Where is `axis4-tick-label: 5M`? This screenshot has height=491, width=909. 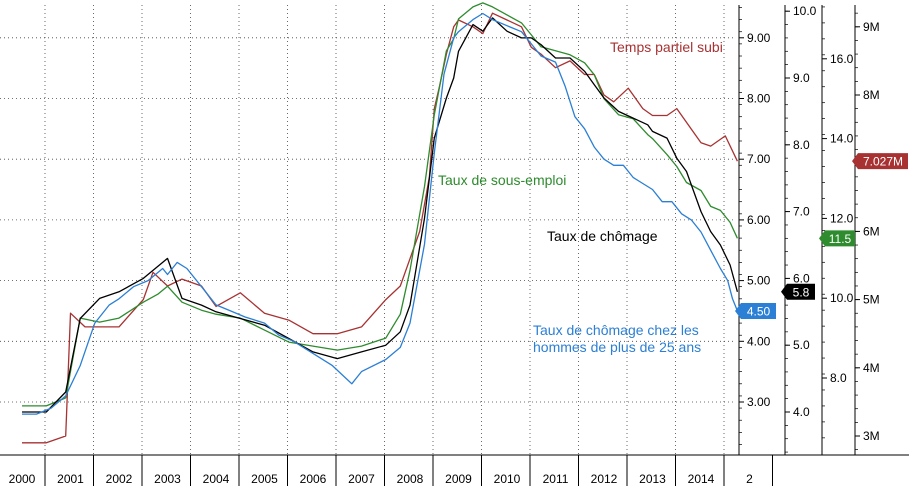
axis4-tick-label: 5M is located at coordinates (871, 300).